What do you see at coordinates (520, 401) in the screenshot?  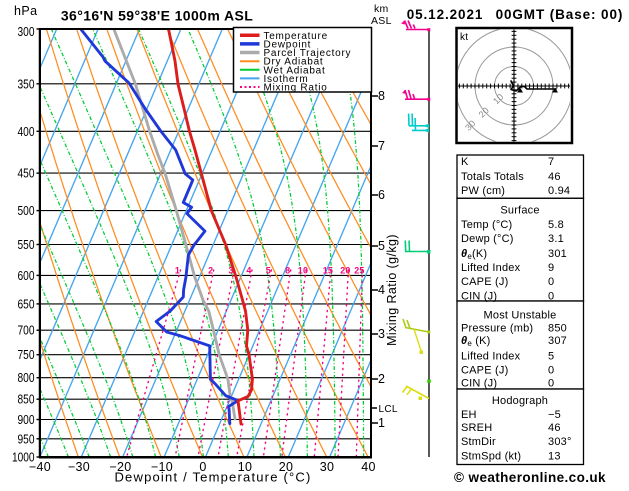 I see `svg-text: Hodograph` at bounding box center [520, 401].